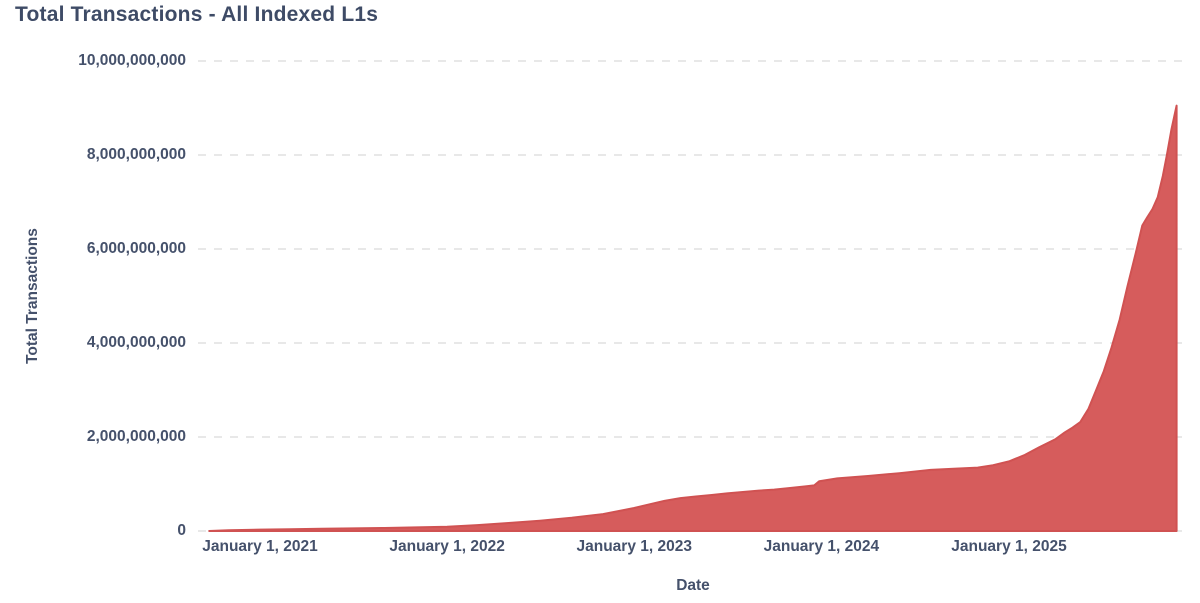  What do you see at coordinates (181, 530) in the screenshot?
I see `y-tick-label: 0` at bounding box center [181, 530].